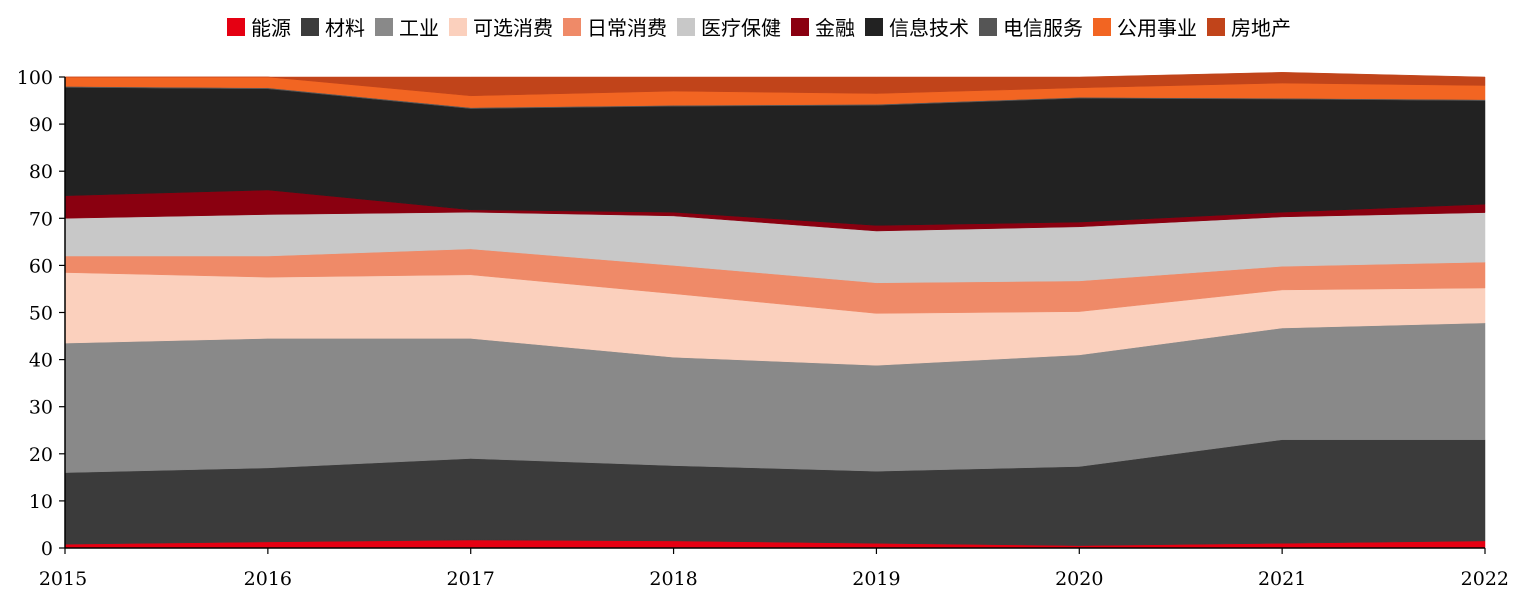 The width and height of the screenshot is (1515, 603). What do you see at coordinates (1261, 28) in the screenshot?
I see `legend-label: 房地产` at bounding box center [1261, 28].